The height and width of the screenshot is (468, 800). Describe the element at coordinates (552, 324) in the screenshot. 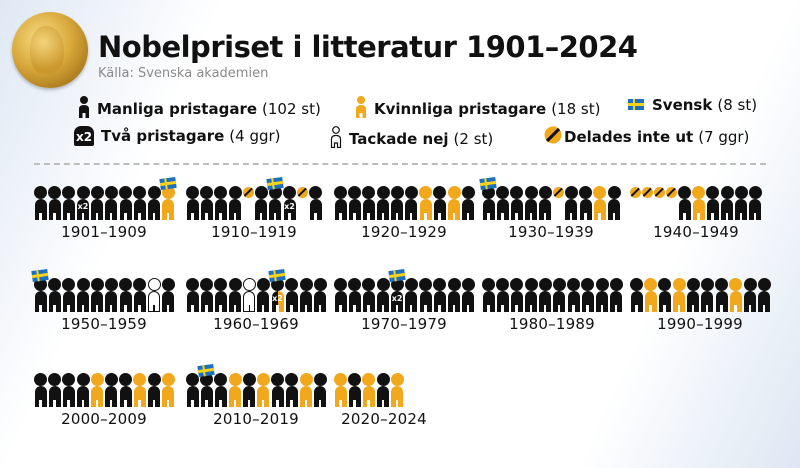

I see `decade-label: 1980–1989` at that location.